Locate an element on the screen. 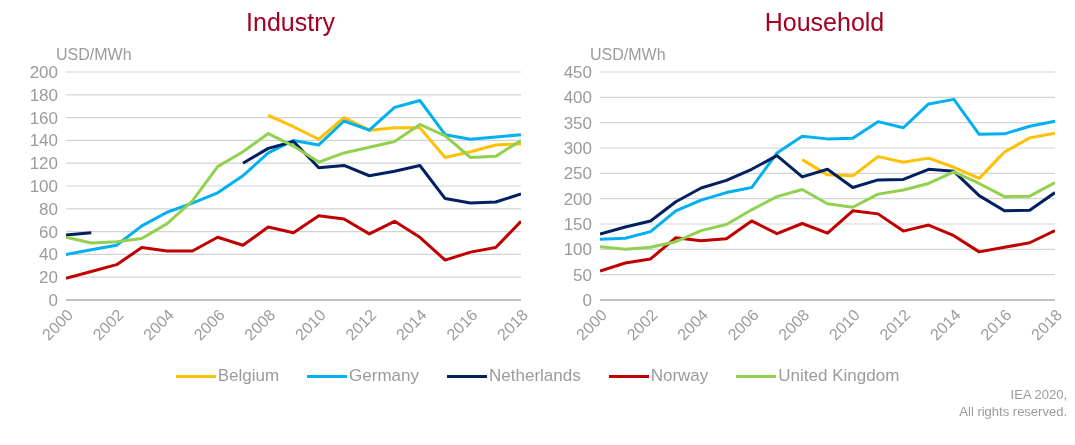  text: All rights reserved. is located at coordinates (1012, 411).